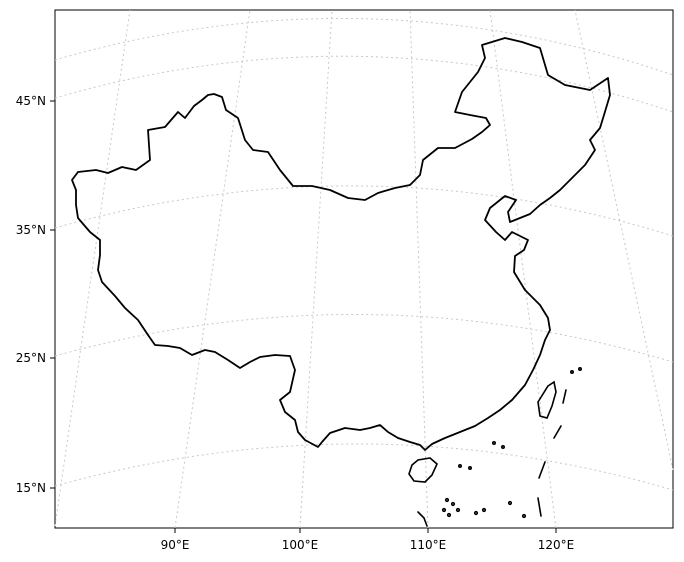 Image resolution: width=684 pixels, height=562 pixels. Describe the element at coordinates (31, 230) in the screenshot. I see `lat-label-35n: 35°N` at that location.